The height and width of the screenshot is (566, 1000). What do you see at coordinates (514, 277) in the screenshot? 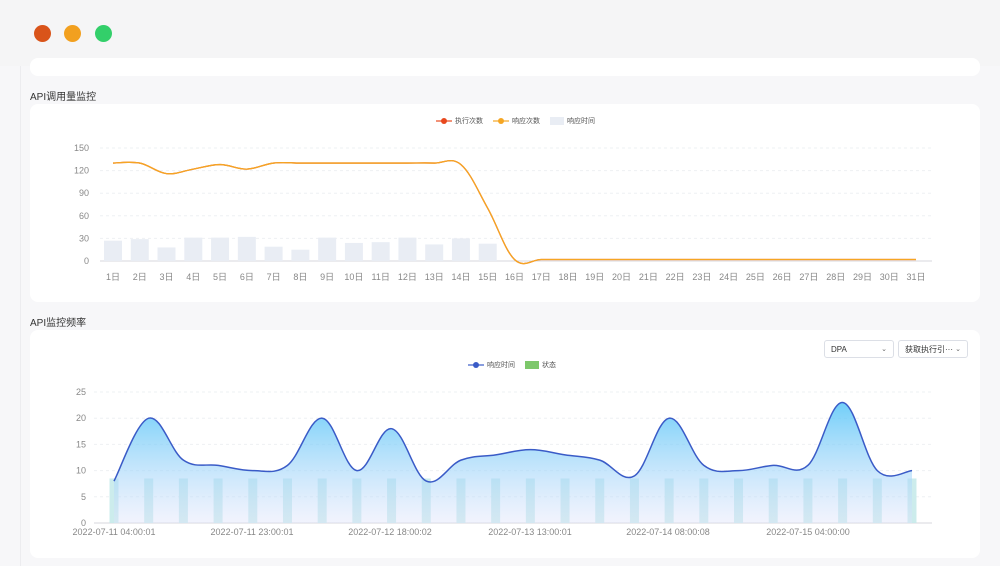
I see `chart1-x-tick-label: 16日` at bounding box center [514, 277].